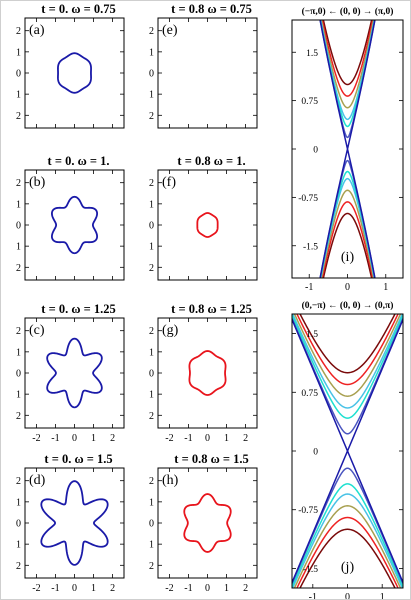 This screenshot has height=600, width=411. I want to click on panel-g: t = 0.8 ω = 1.25 (g) 2 1 0 1 2 -2 -1 0 1 2, so click(203, 373).